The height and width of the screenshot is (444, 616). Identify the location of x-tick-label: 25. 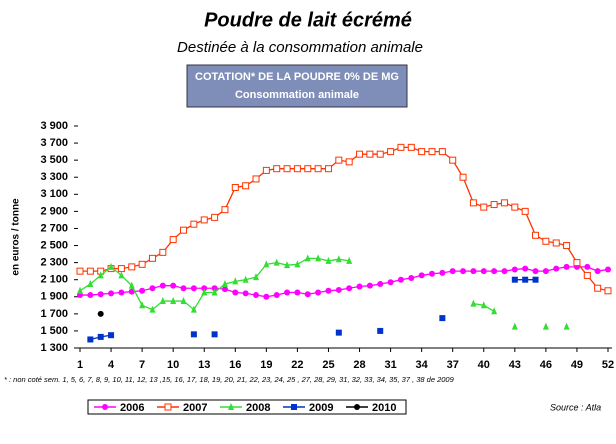
(328, 365).